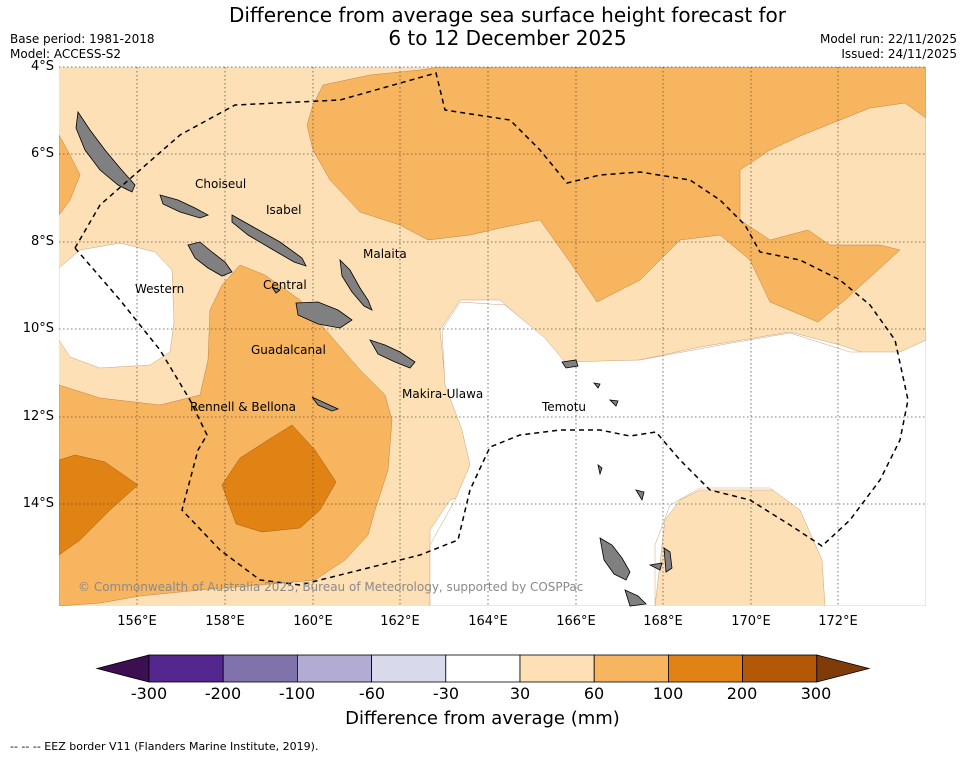 The width and height of the screenshot is (965, 758). What do you see at coordinates (324, 315) in the screenshot?
I see `island-guadalcanal` at bounding box center [324, 315].